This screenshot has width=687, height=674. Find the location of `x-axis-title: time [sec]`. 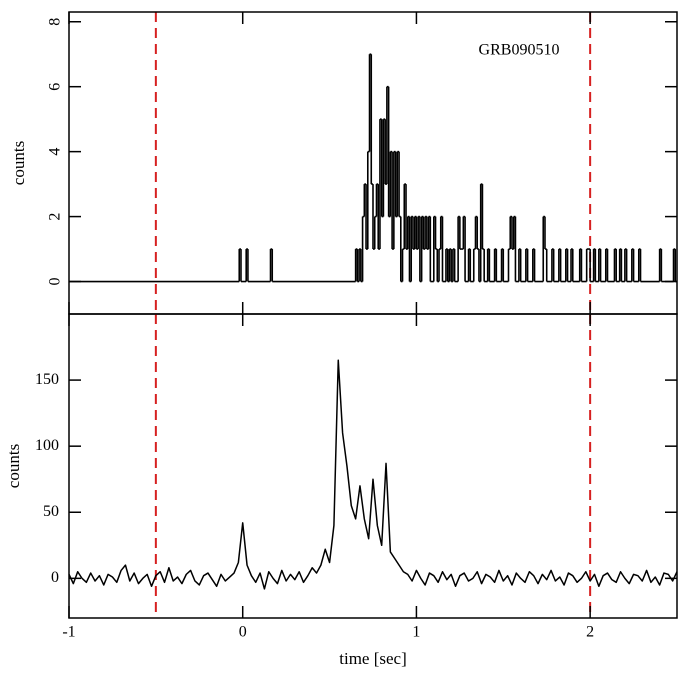

x-axis-title: time [sec] is located at coordinates (373, 658).